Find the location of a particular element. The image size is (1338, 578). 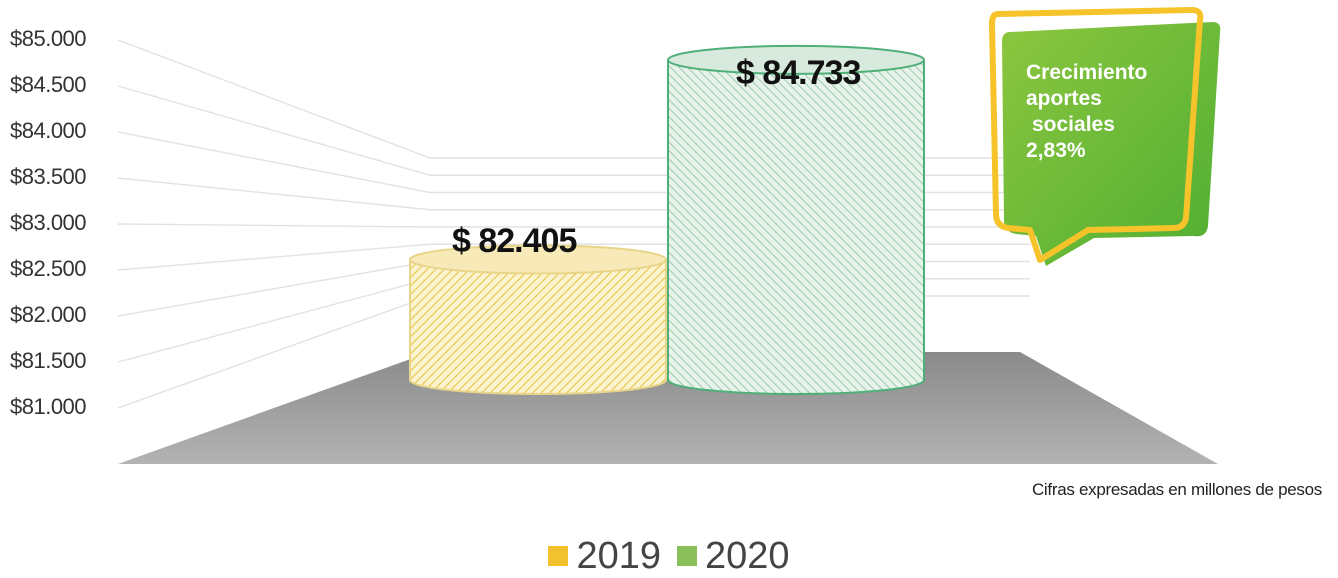

y-tick-label: $84.000 is located at coordinates (48, 130).